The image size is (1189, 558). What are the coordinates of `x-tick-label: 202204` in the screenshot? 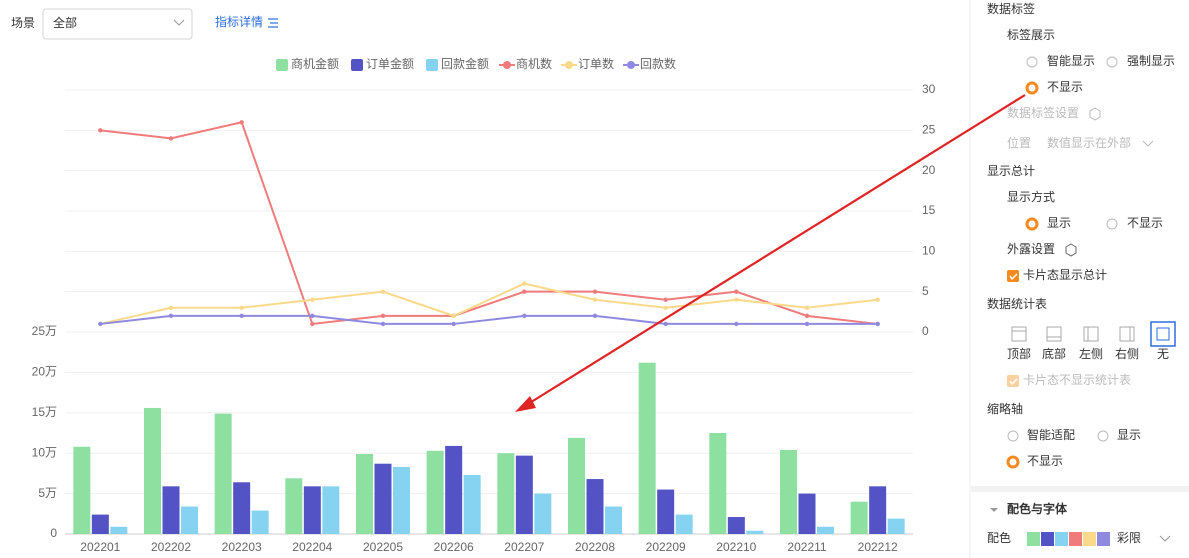 It's located at (312, 547).